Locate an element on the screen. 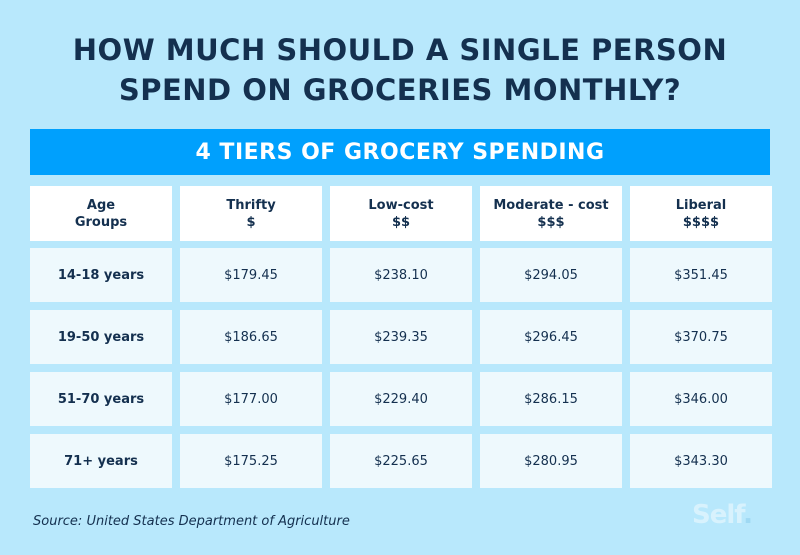 This screenshot has height=555, width=800. column-header: Low-cost $$ is located at coordinates (401, 213).